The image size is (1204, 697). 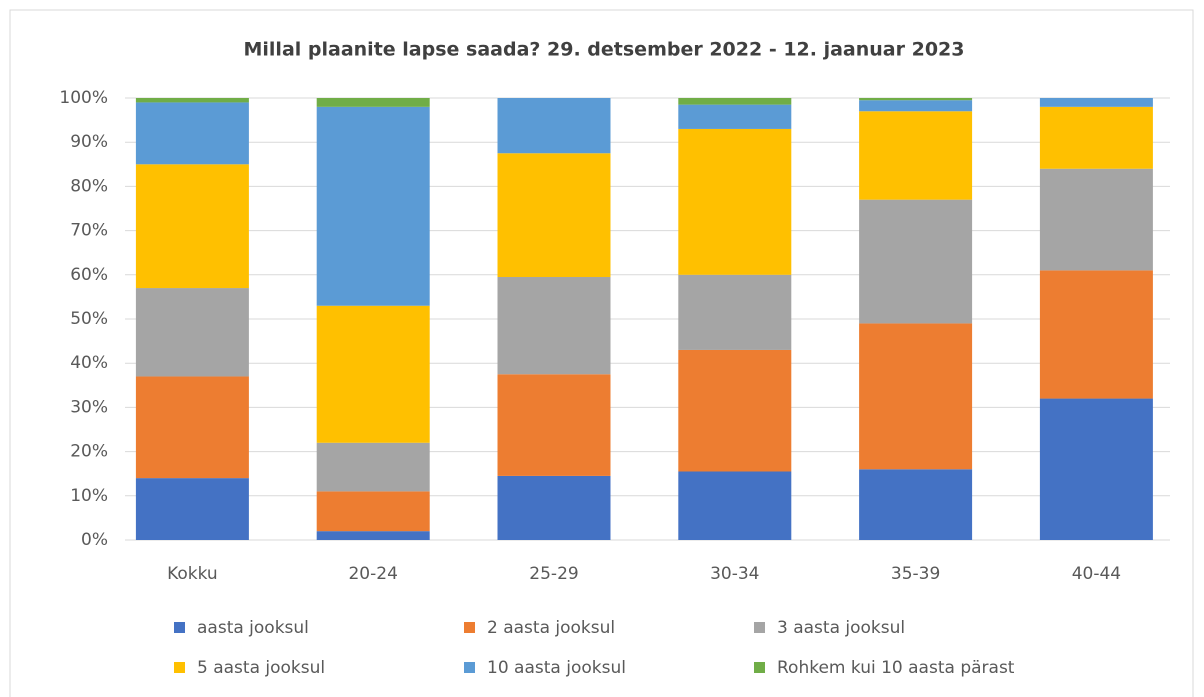 I want to click on legend-label: 3 aasta jooksul, so click(x=841, y=628).